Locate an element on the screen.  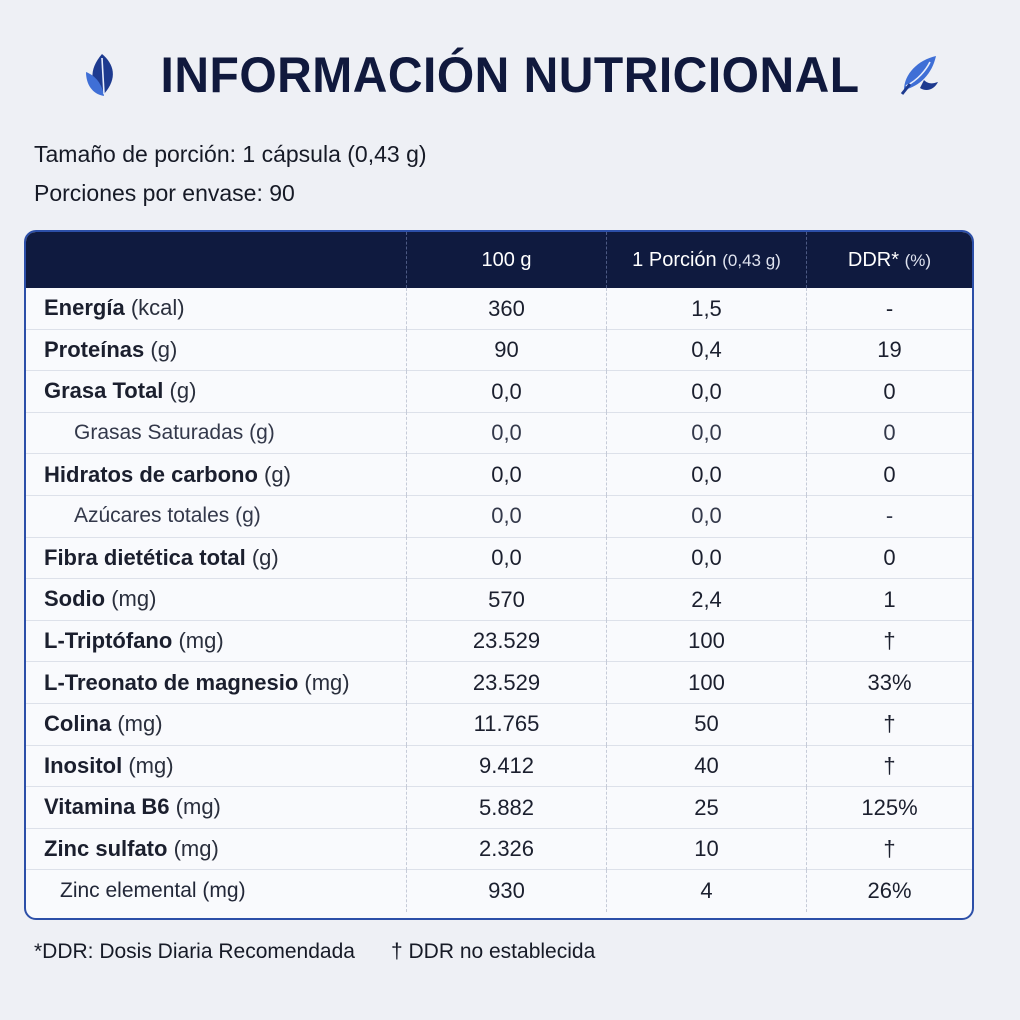
value-portion: 50 is located at coordinates (706, 724).